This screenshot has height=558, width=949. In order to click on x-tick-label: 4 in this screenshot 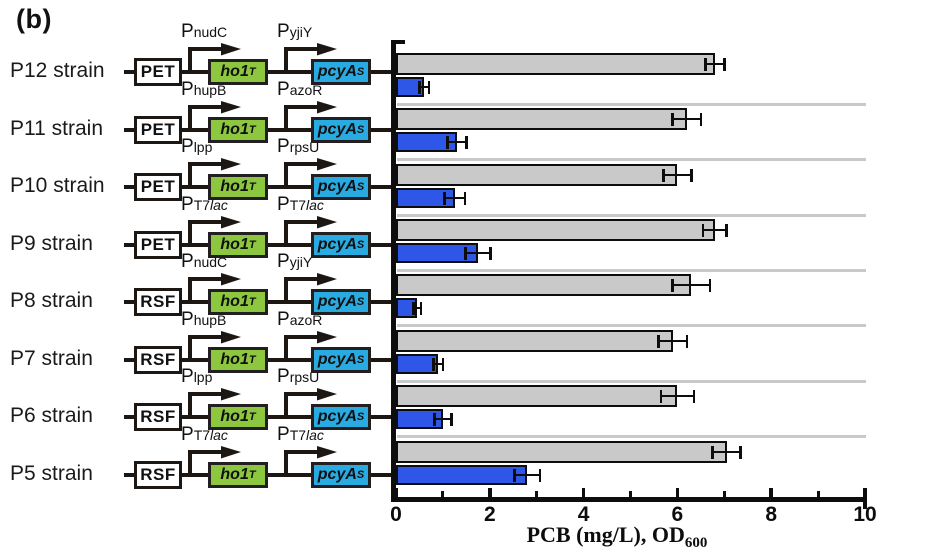, I will do `click(583, 514)`.